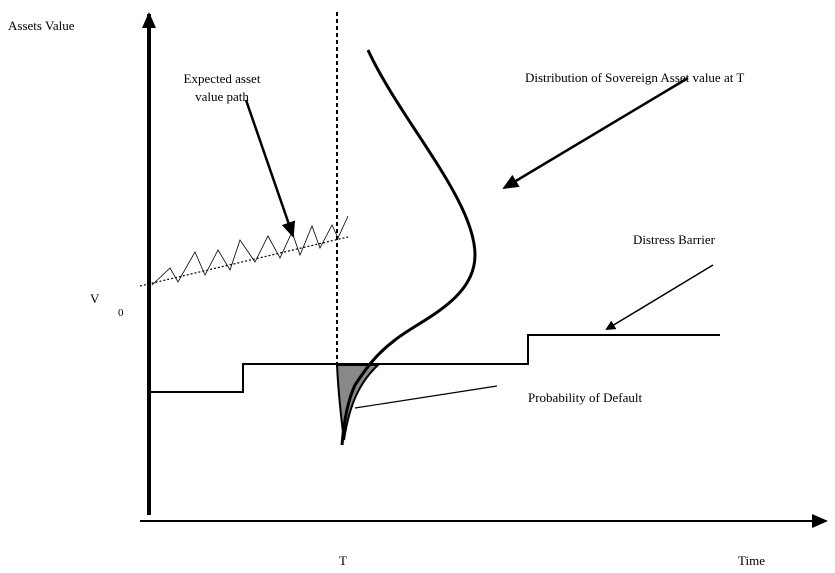  Describe the element at coordinates (433, 363) in the screenshot. I see `distress-barrier` at that location.